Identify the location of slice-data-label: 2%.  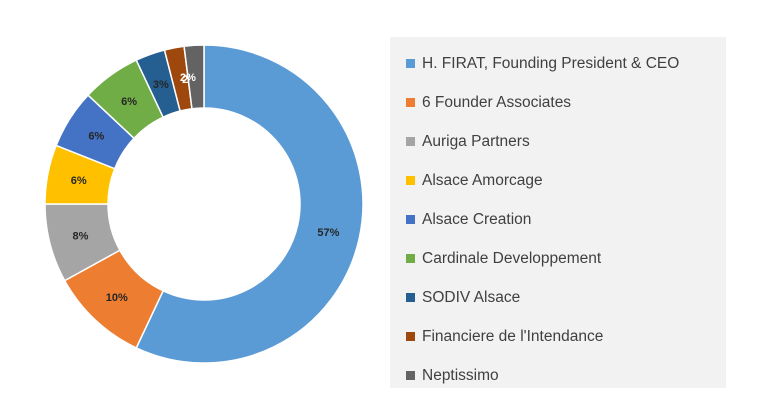
(188, 78).